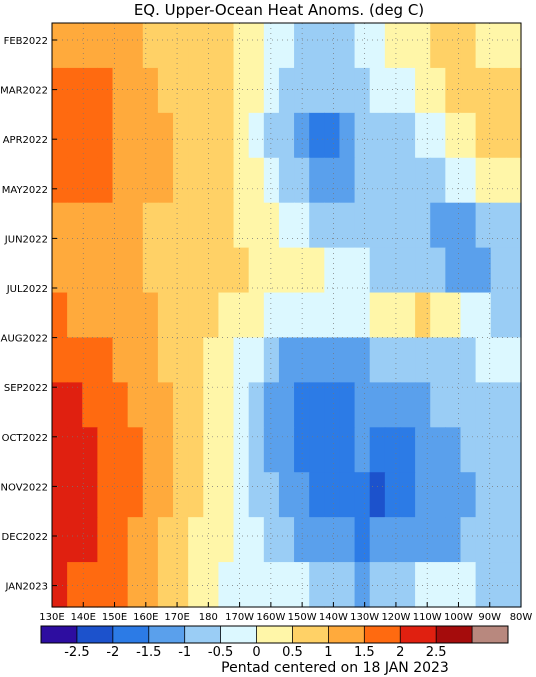  Describe the element at coordinates (114, 617) in the screenshot. I see `x-tick-label: 150E` at that location.